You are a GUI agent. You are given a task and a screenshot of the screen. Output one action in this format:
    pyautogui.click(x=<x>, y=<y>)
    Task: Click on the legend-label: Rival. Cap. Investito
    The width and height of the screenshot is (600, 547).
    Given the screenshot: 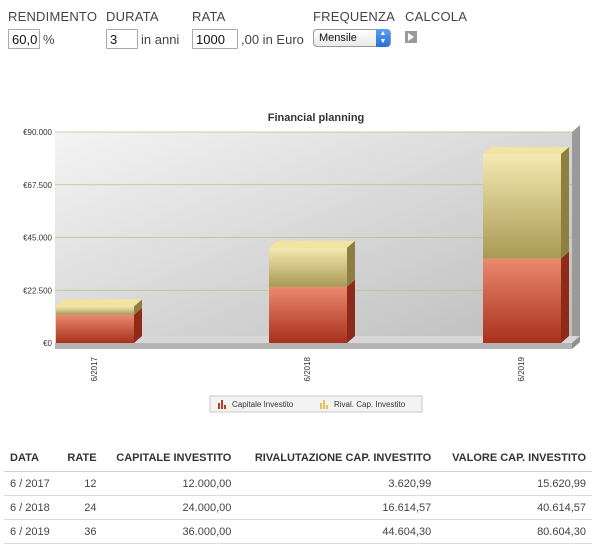 What is the action you would take?
    pyautogui.click(x=370, y=404)
    